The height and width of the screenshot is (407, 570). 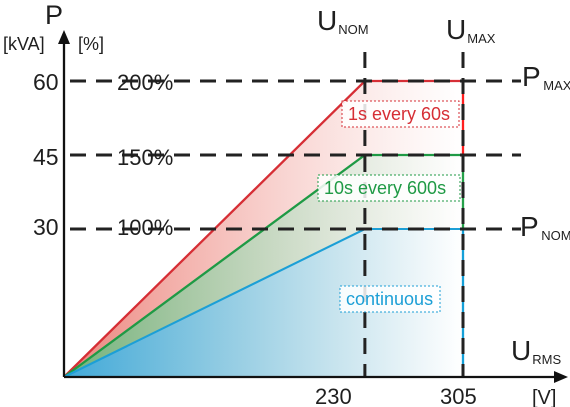 I want to click on legend-box-10s-every-600s-label: 10s every 600s, so click(x=385, y=188).